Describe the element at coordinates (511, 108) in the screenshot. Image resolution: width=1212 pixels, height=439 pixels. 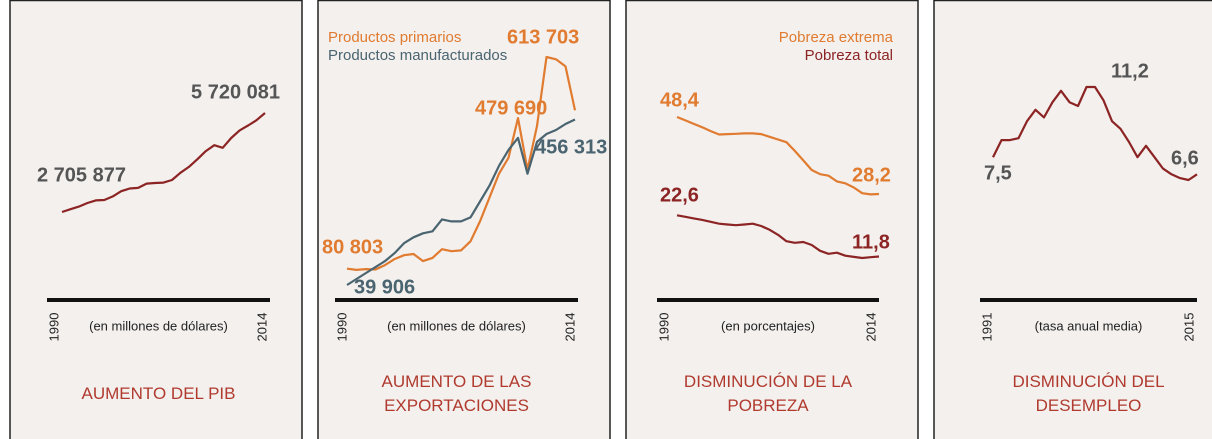
I see `data-label: 479 690` at that location.